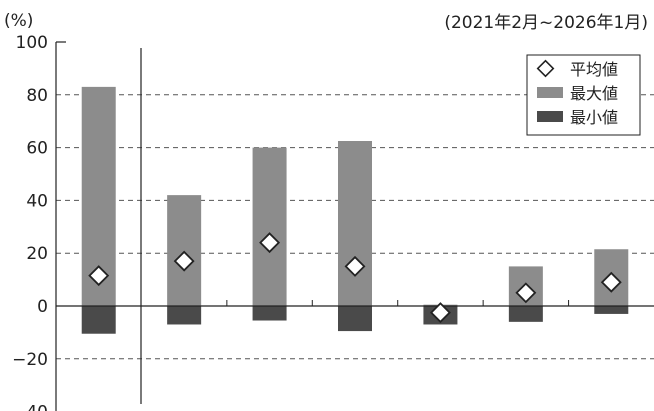  I want to click on y-tick-label: 100, so click(32, 43).